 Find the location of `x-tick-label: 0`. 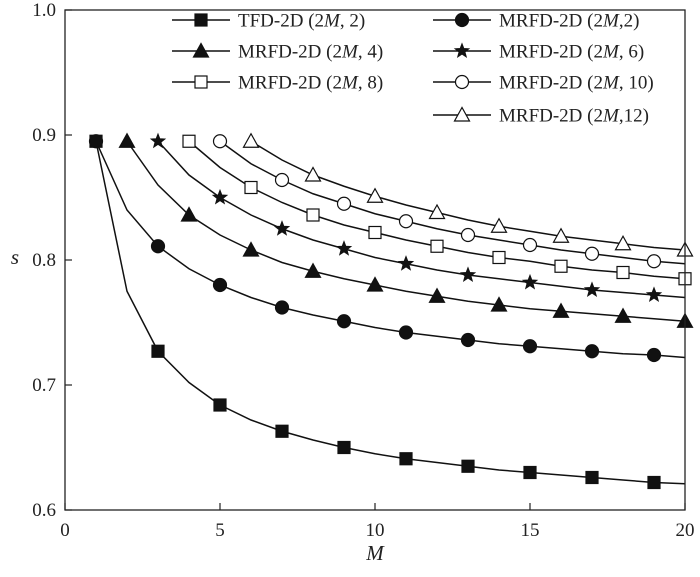

x-tick-label: 0 is located at coordinates (65, 530).